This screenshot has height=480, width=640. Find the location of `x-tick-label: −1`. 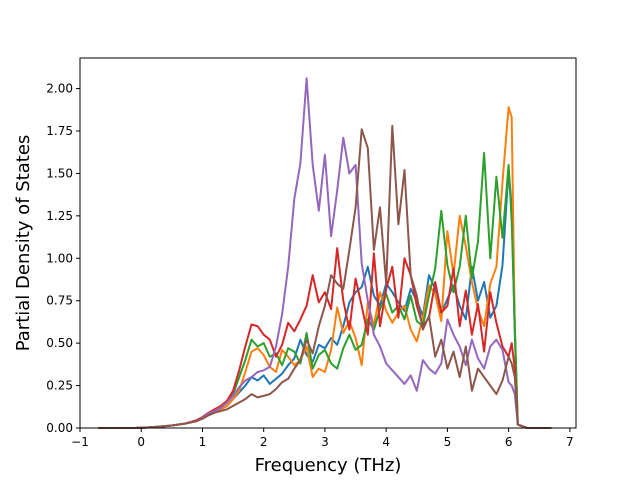

x-tick-label: −1 is located at coordinates (80, 442).